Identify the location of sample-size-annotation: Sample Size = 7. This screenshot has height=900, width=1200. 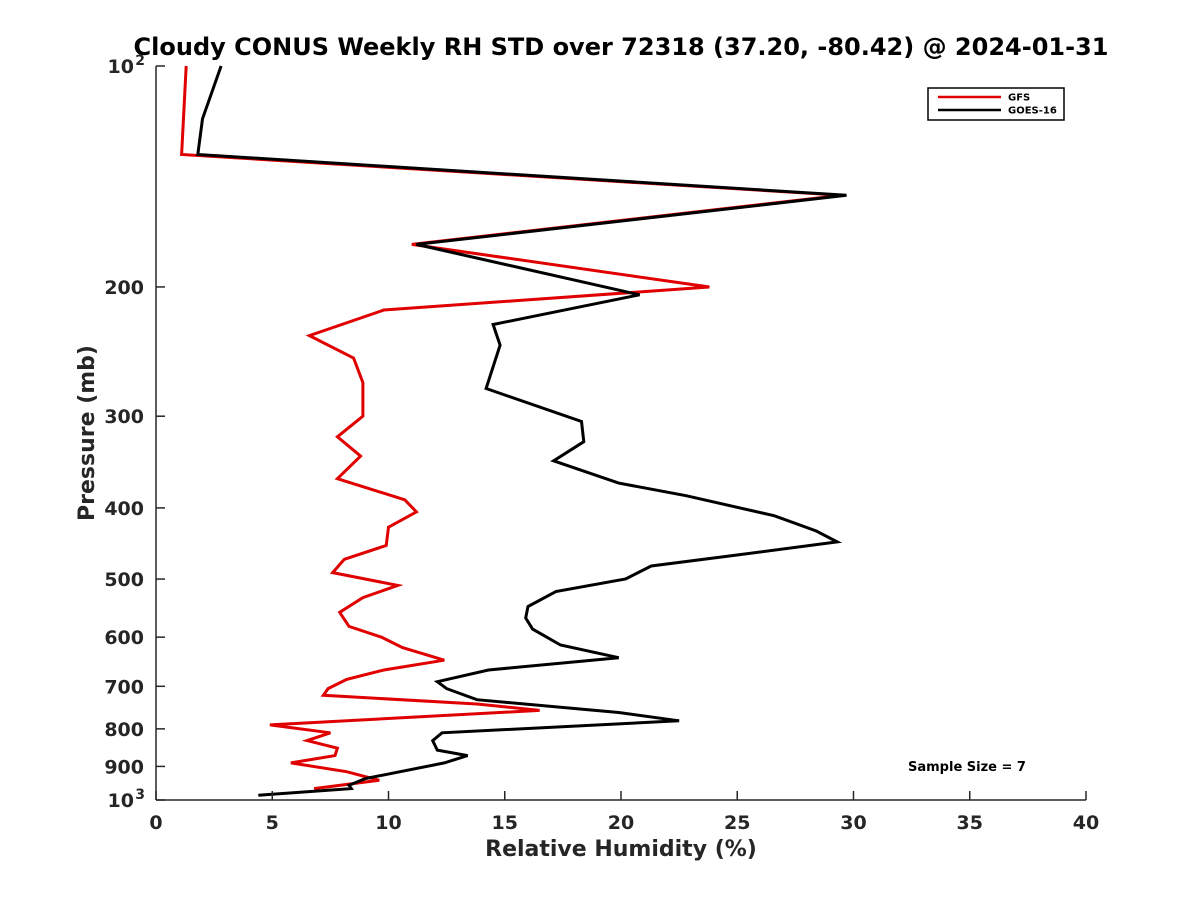
(967, 767).